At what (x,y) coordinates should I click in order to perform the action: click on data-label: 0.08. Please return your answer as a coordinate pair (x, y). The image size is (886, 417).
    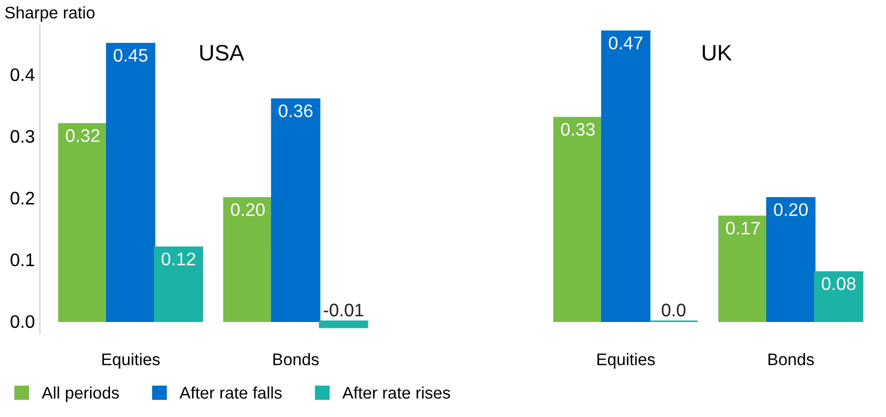
    Looking at the image, I should click on (839, 283).